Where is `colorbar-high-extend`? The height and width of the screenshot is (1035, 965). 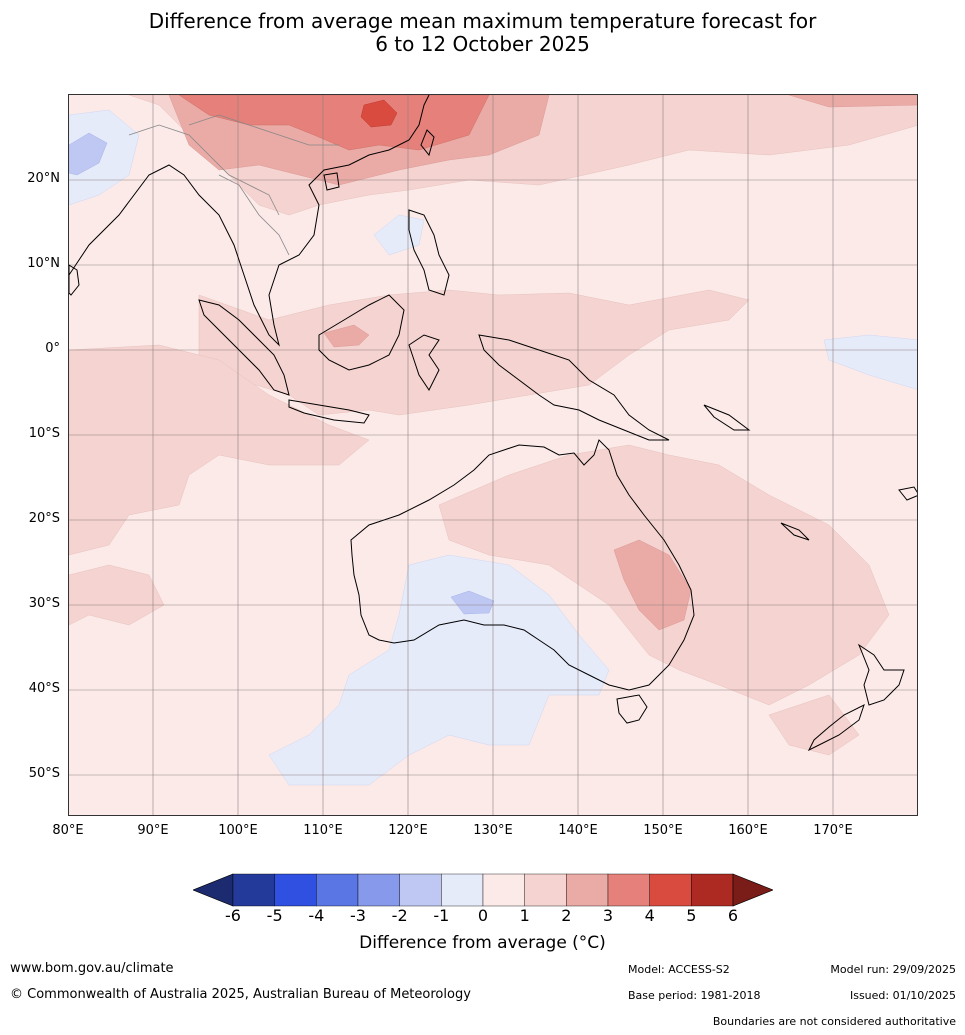 colorbar-high-extend is located at coordinates (752, 890).